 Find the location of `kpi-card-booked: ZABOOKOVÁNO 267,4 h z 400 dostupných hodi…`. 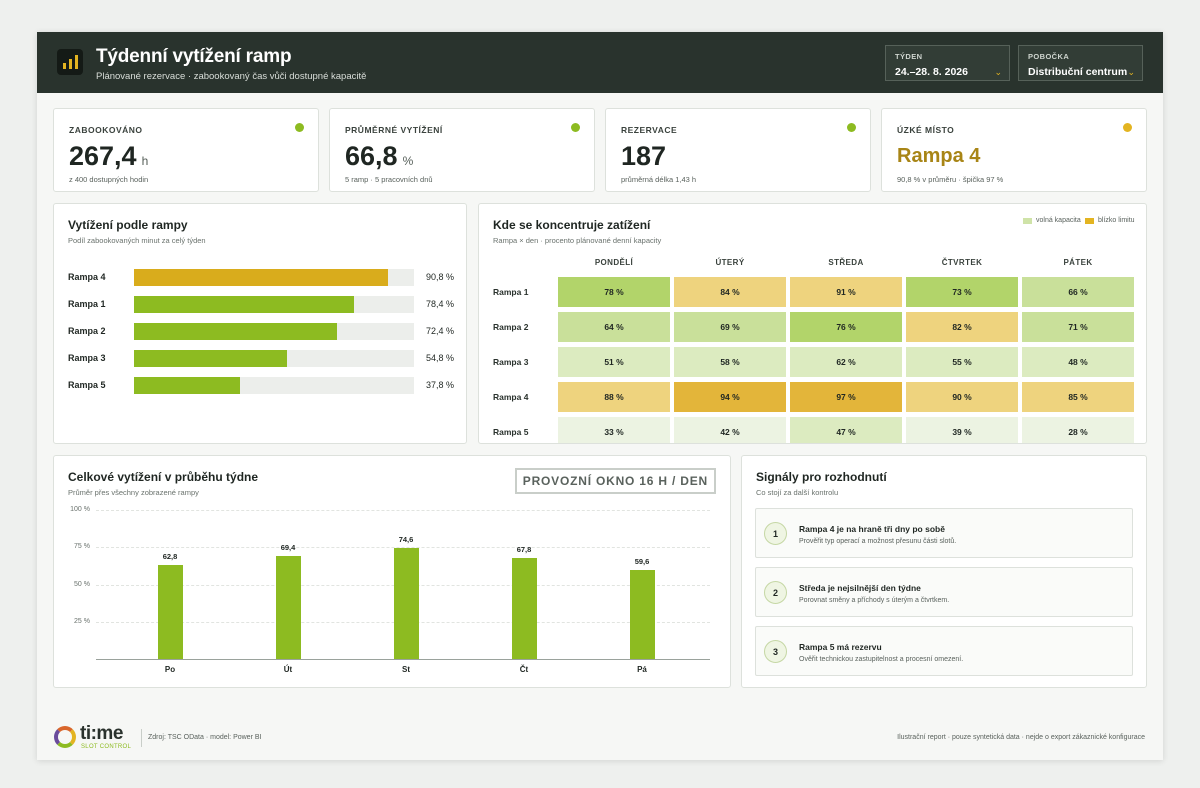

kpi-card-booked: ZABOOKOVÁNO 267,4 h z 400 dostupných hodi… is located at coordinates (186, 150).